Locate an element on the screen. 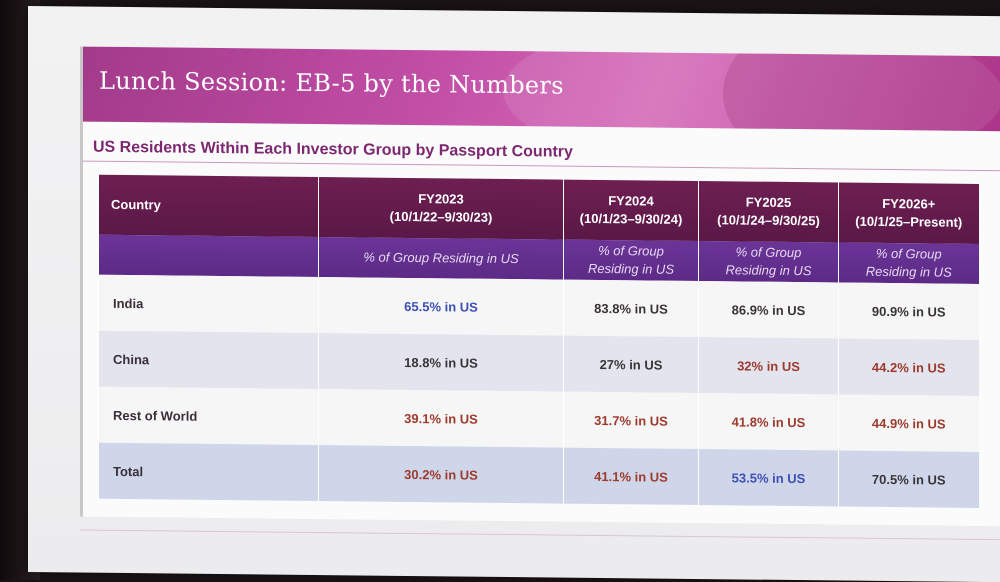 The width and height of the screenshot is (1000, 582). row-label: China is located at coordinates (208, 360).